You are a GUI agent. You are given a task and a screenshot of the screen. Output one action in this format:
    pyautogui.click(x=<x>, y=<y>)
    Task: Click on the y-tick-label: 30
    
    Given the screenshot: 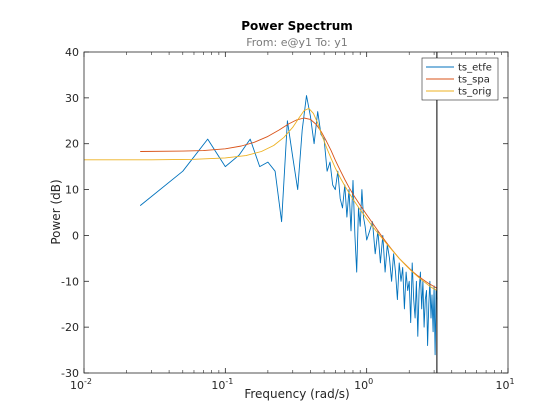 What is the action you would take?
    pyautogui.click(x=72, y=98)
    